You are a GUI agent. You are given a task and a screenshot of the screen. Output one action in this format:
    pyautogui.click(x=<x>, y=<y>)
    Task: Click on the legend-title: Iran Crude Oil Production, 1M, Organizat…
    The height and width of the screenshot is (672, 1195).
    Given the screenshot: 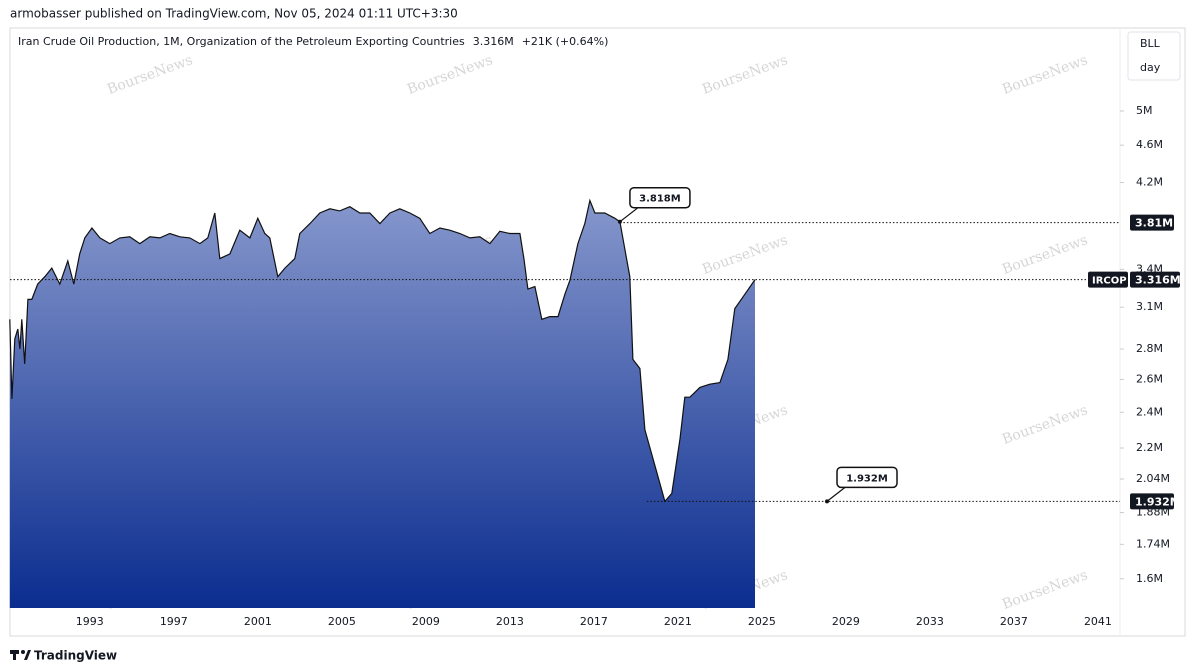 What is the action you would take?
    pyautogui.click(x=241, y=41)
    